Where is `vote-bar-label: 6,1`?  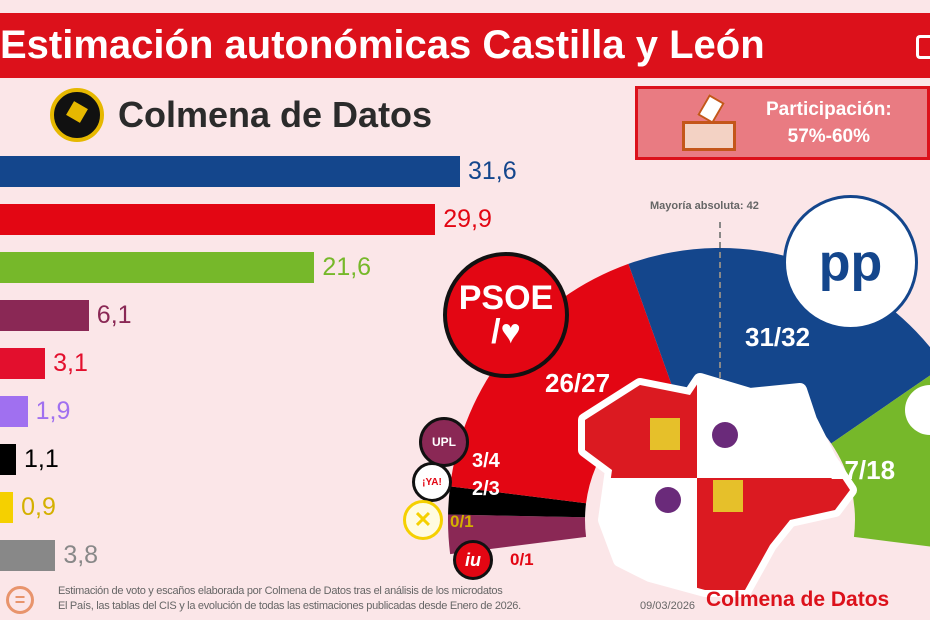
vote-bar-label: 6,1 is located at coordinates (114, 315).